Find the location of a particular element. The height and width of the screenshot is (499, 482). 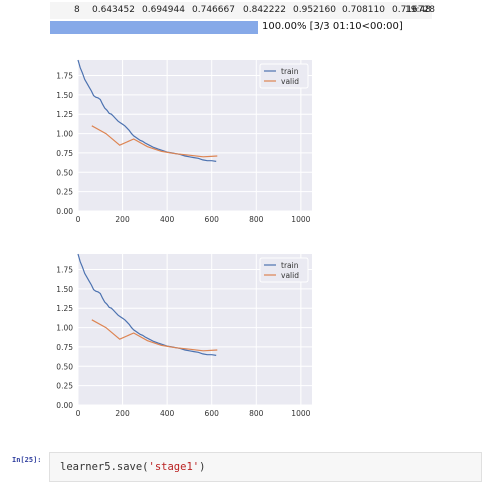

code-cell: learner5.save('stage1') is located at coordinates (265, 467).